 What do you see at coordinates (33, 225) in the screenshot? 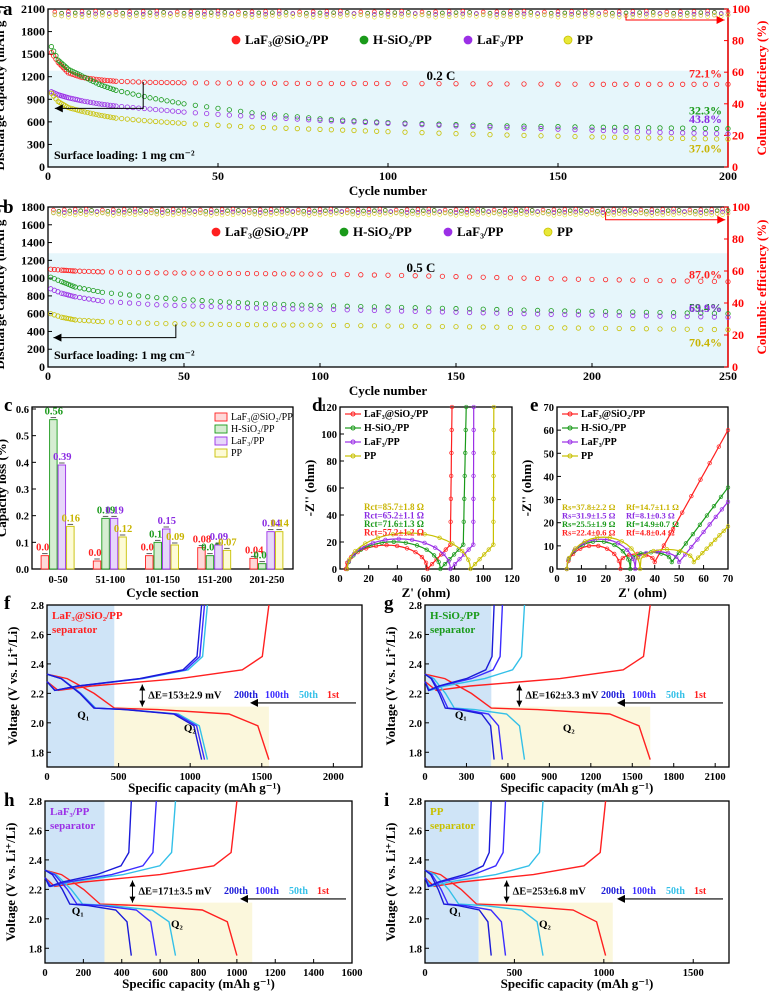
I see `y-tick-label: 1600` at bounding box center [33, 225].